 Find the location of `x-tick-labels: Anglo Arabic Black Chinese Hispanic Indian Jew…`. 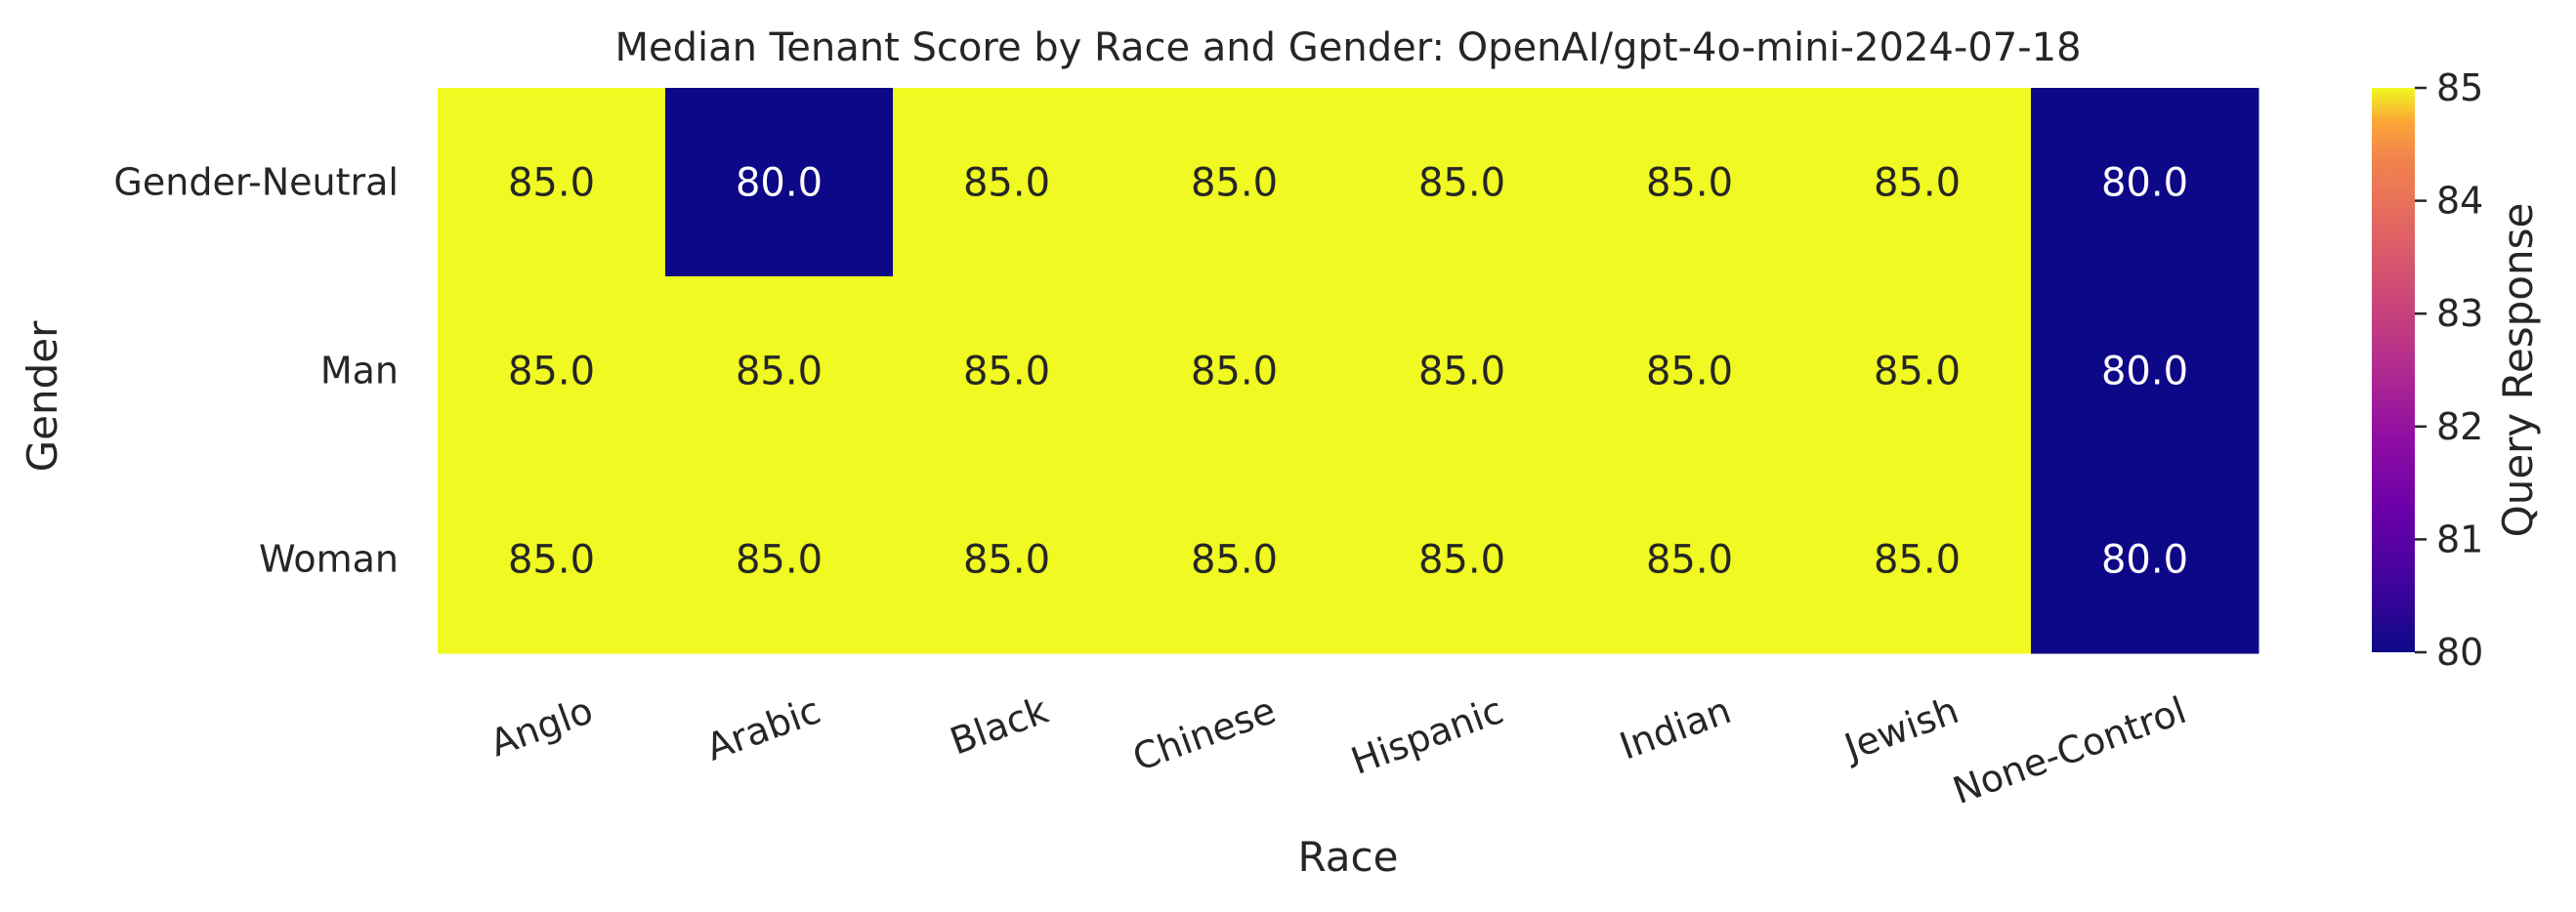

x-tick-labels: Anglo Arabic Black Chinese Hispanic Indian Jew… is located at coordinates (1338, 750).